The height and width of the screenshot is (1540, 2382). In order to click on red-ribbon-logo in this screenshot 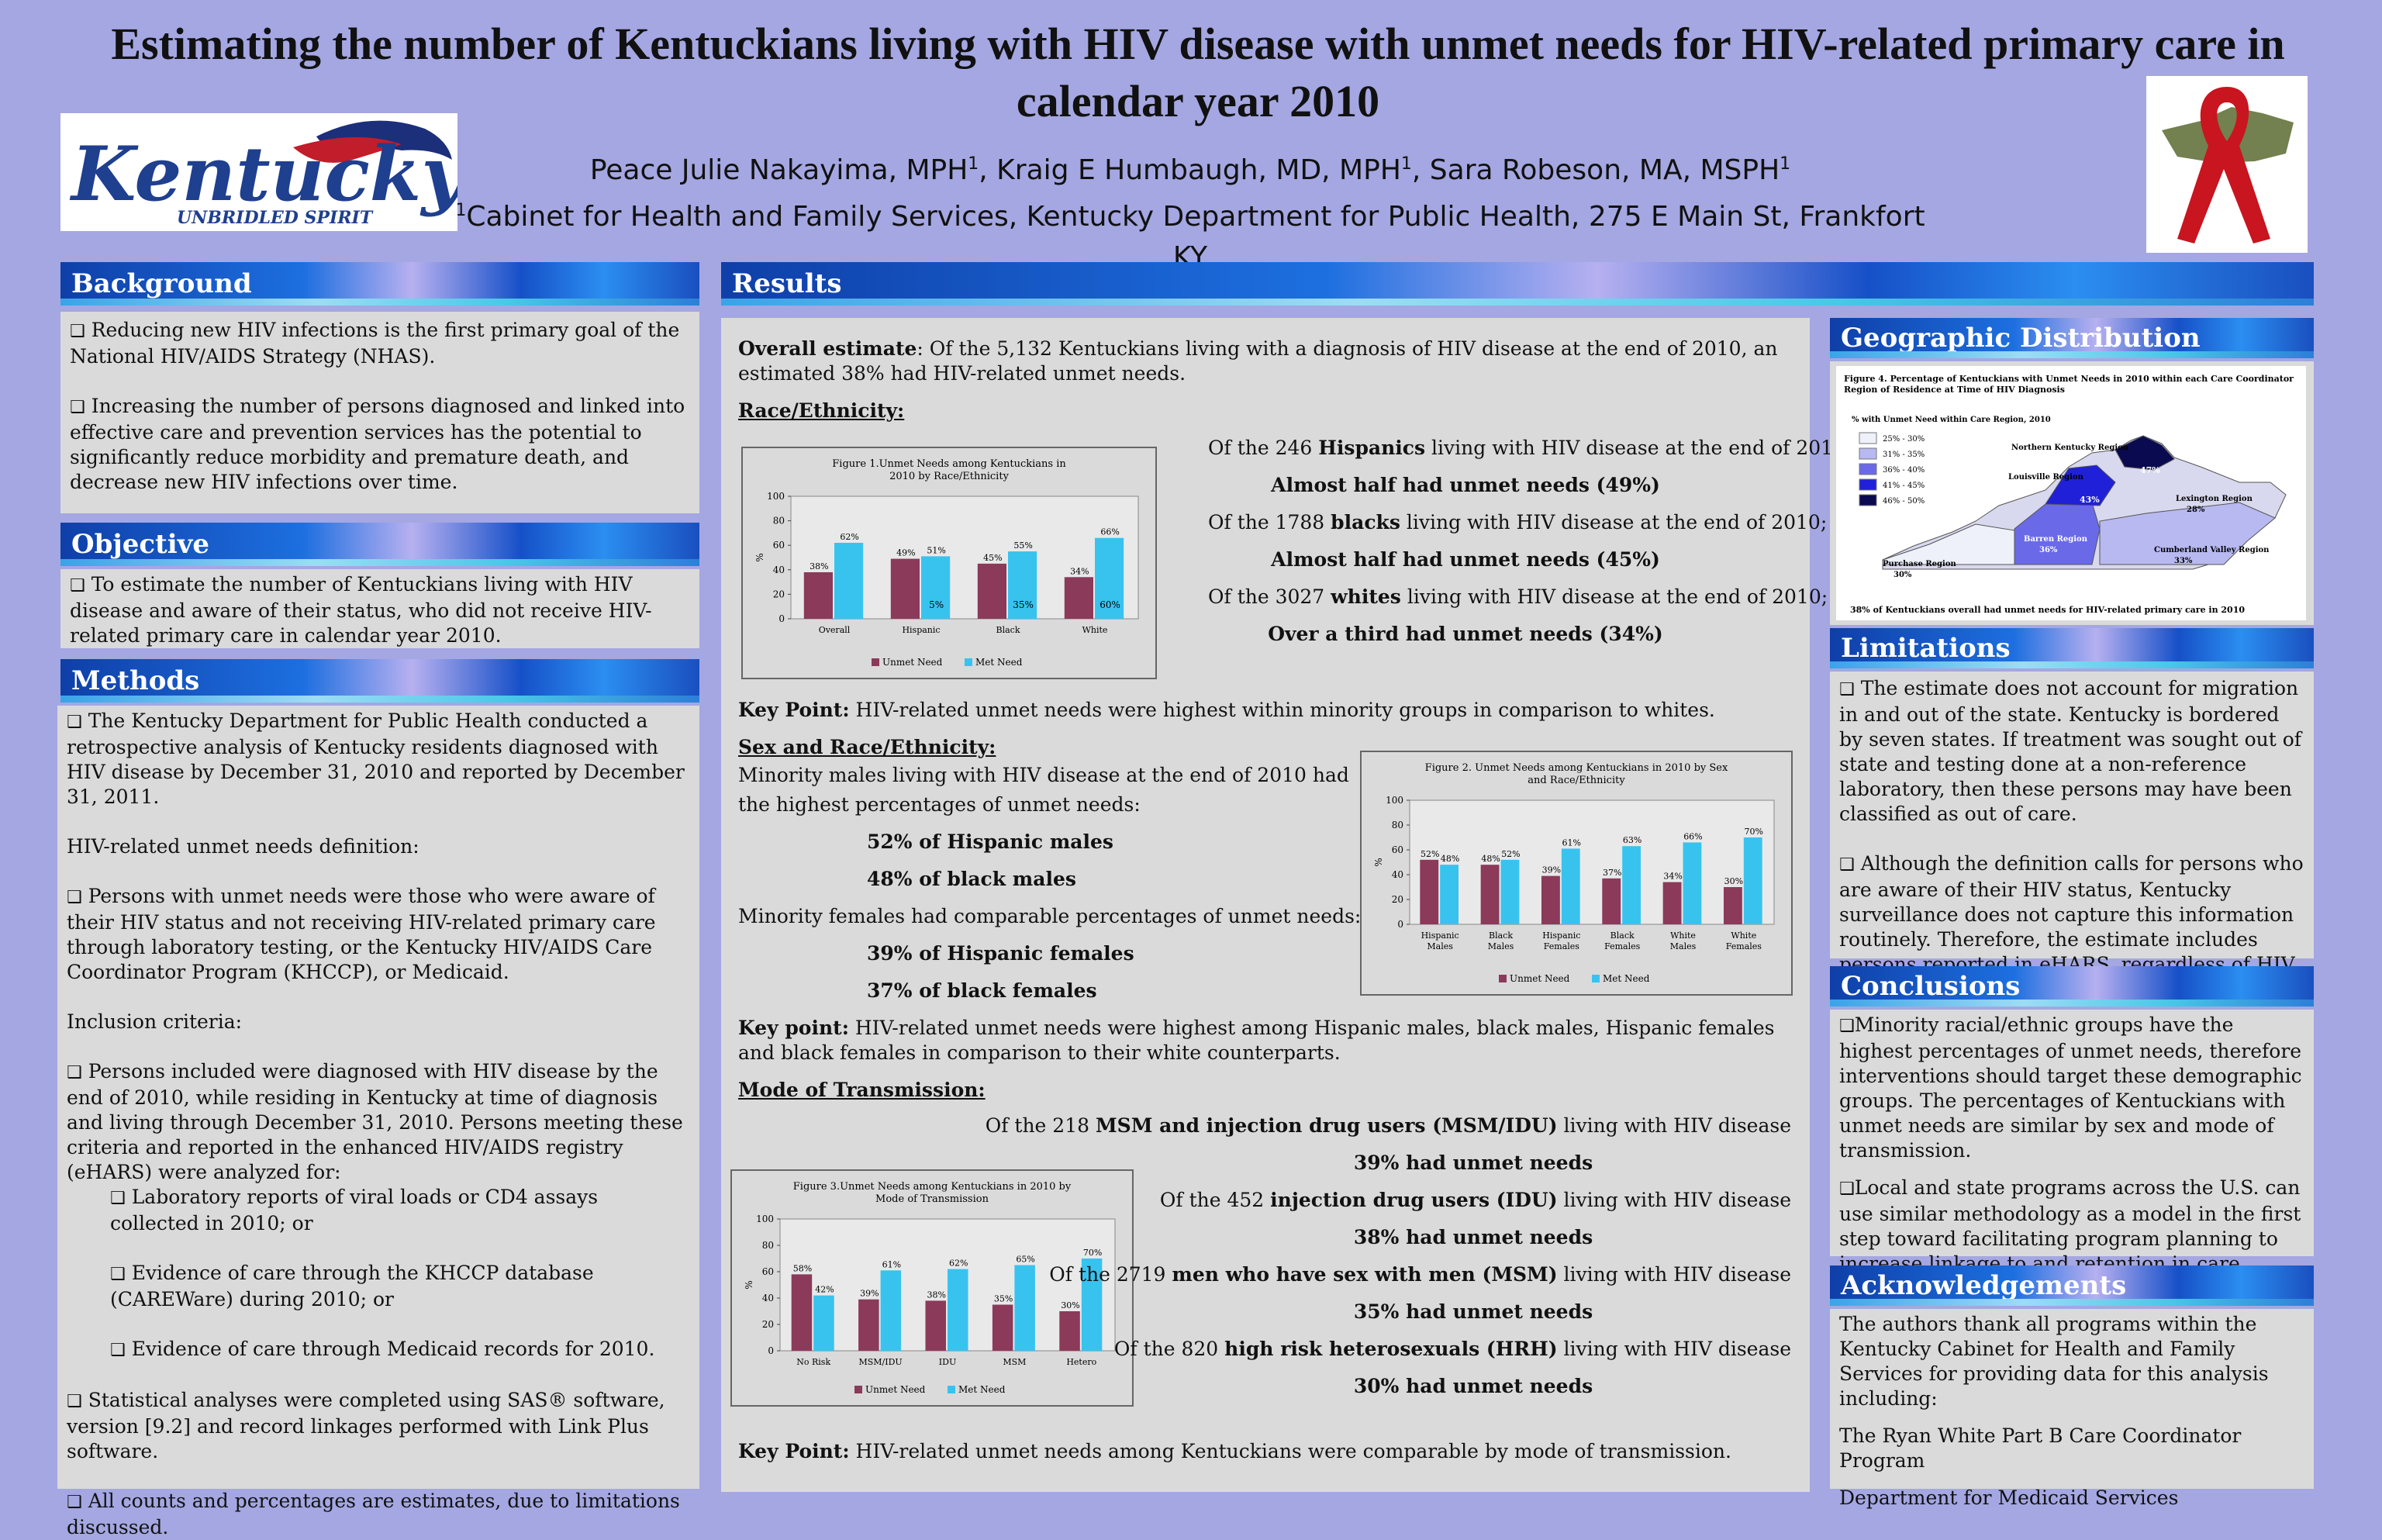, I will do `click(2227, 164)`.